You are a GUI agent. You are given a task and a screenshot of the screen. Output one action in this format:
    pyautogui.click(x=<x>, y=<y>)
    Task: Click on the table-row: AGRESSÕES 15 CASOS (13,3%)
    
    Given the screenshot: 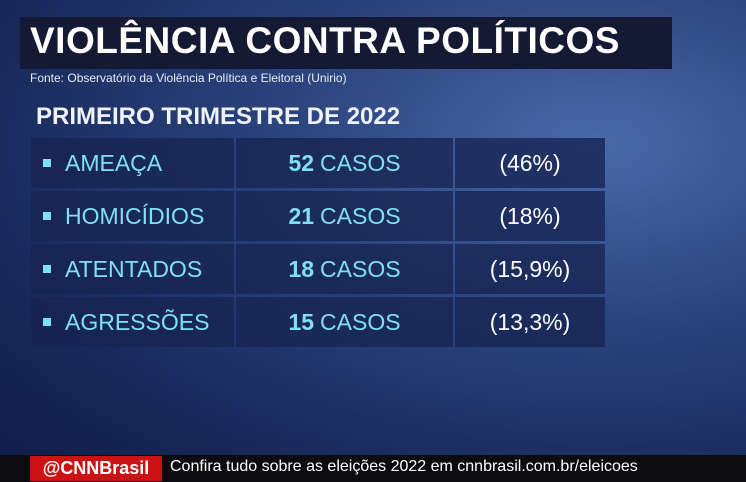 What is the action you would take?
    pyautogui.click(x=318, y=322)
    